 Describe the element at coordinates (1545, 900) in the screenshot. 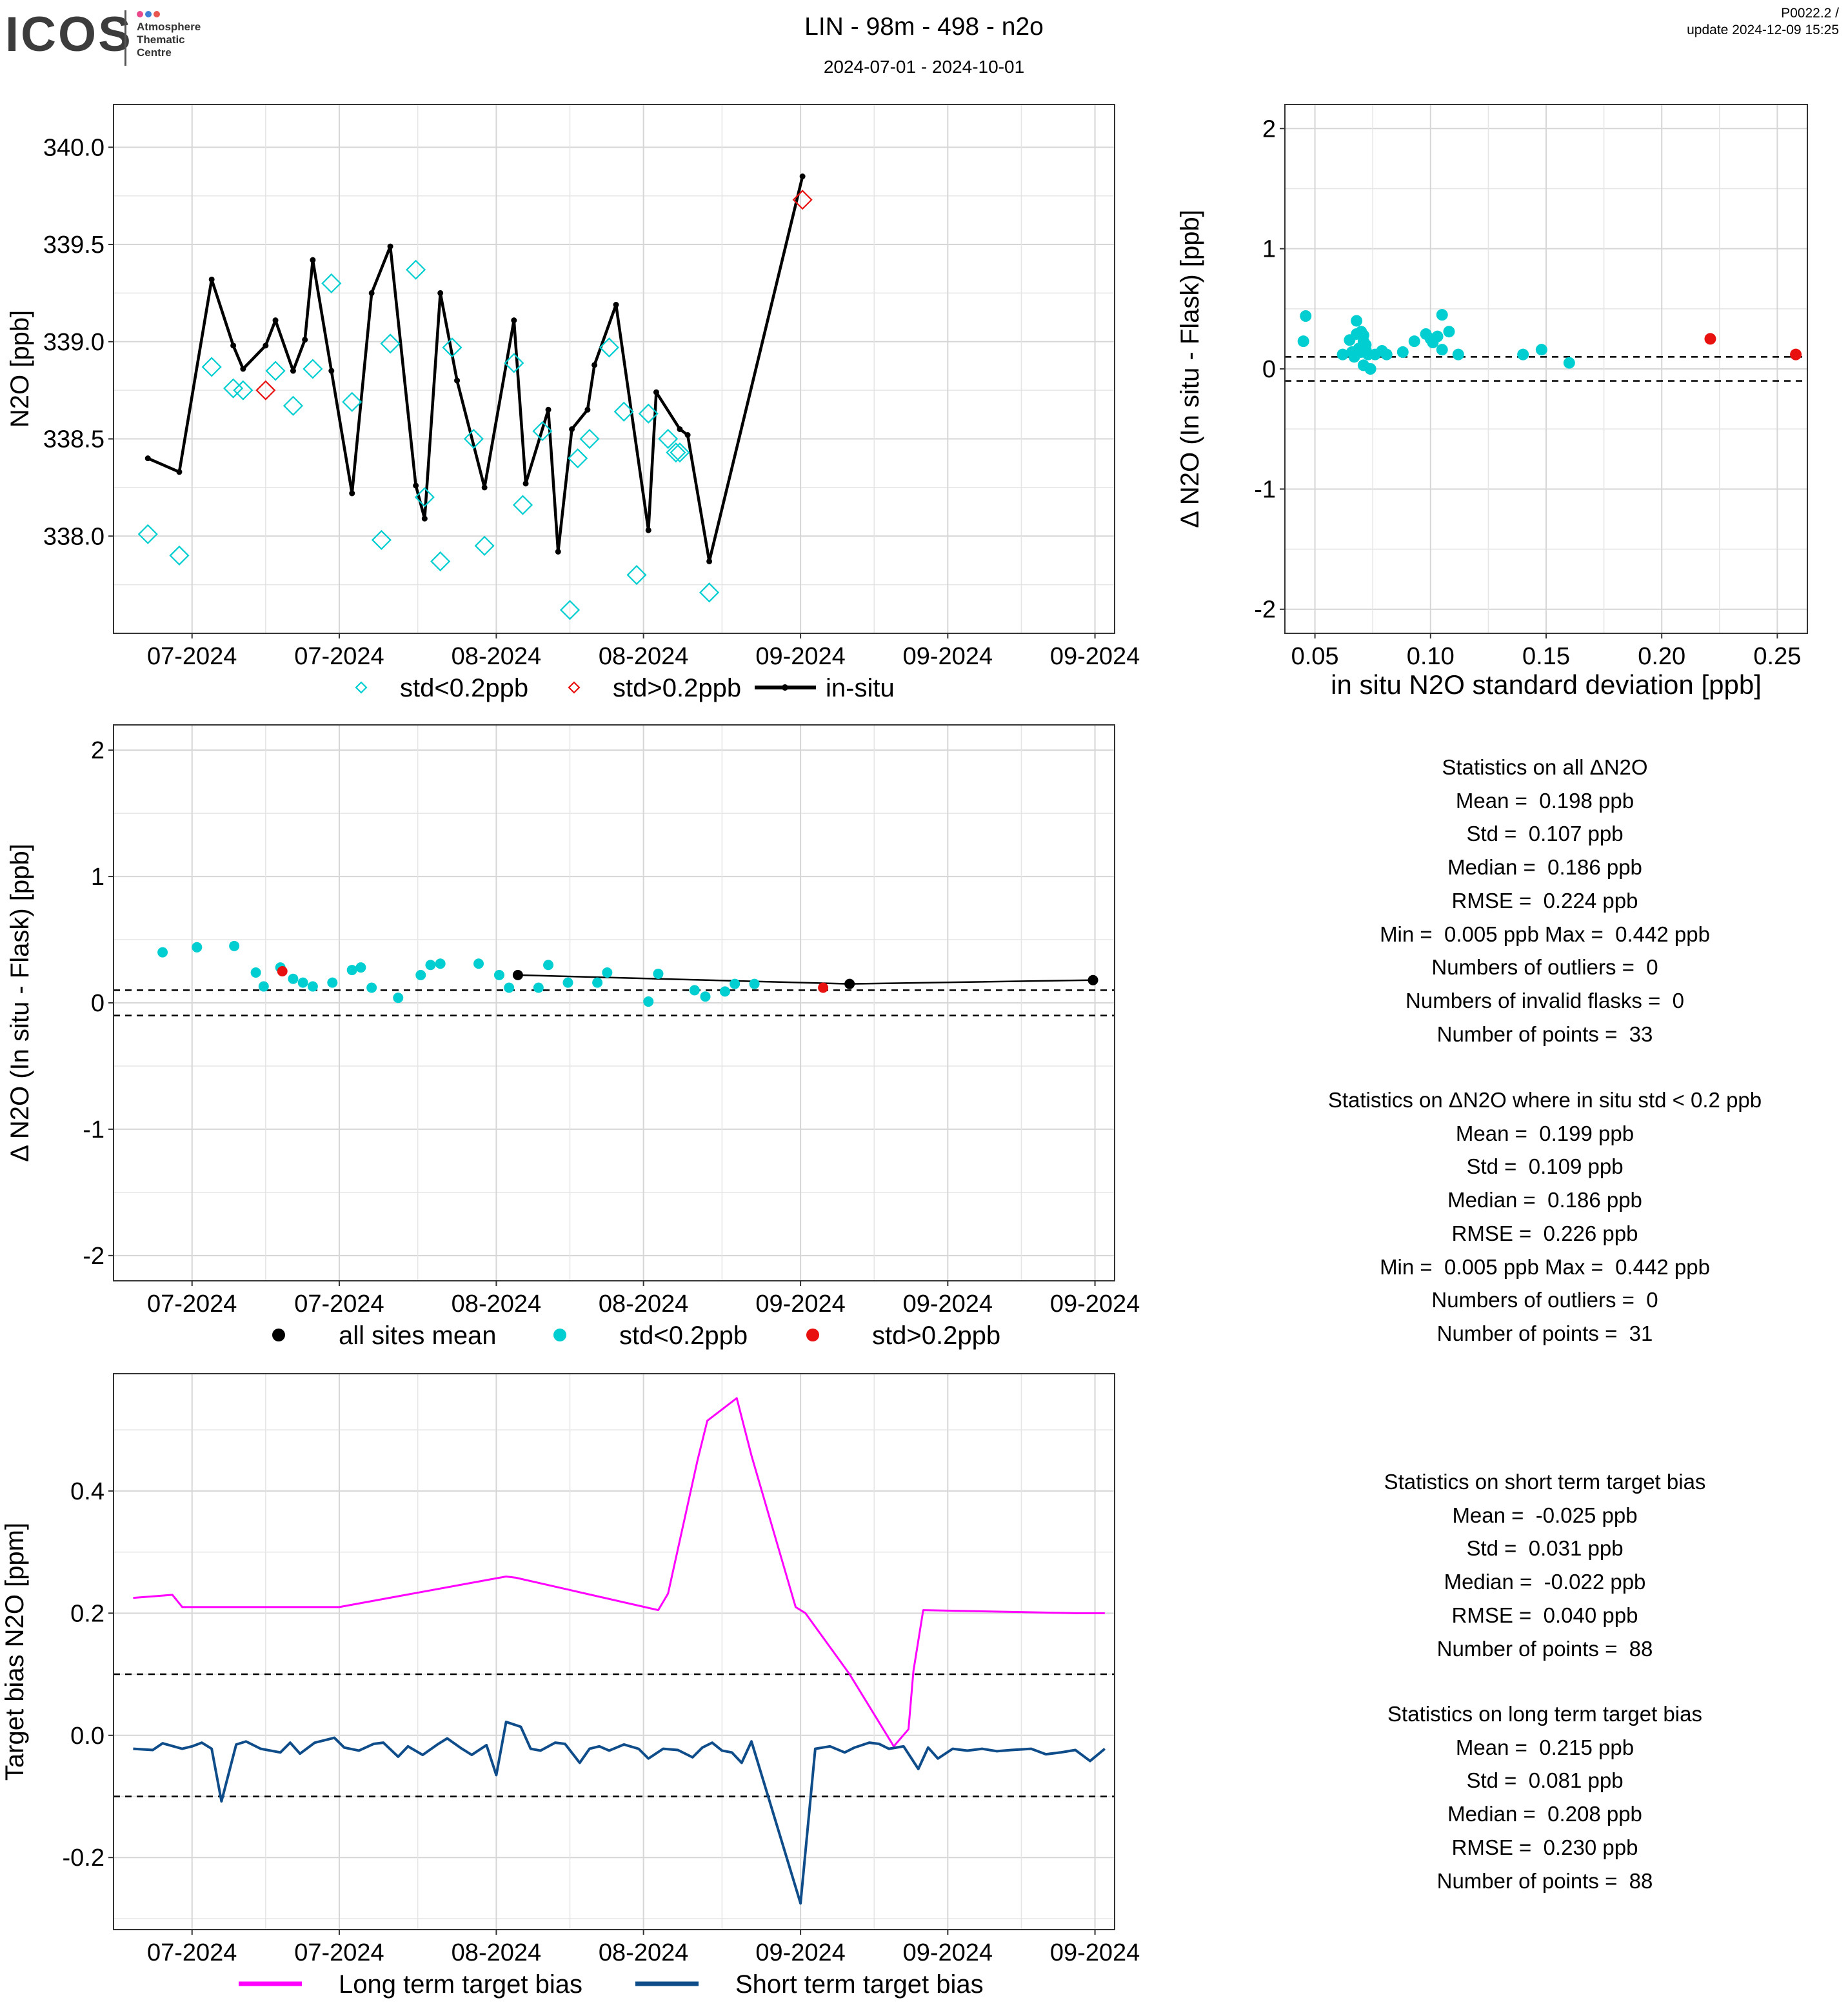

I see `stats-line: RMSE = 0.224 ppb` at that location.